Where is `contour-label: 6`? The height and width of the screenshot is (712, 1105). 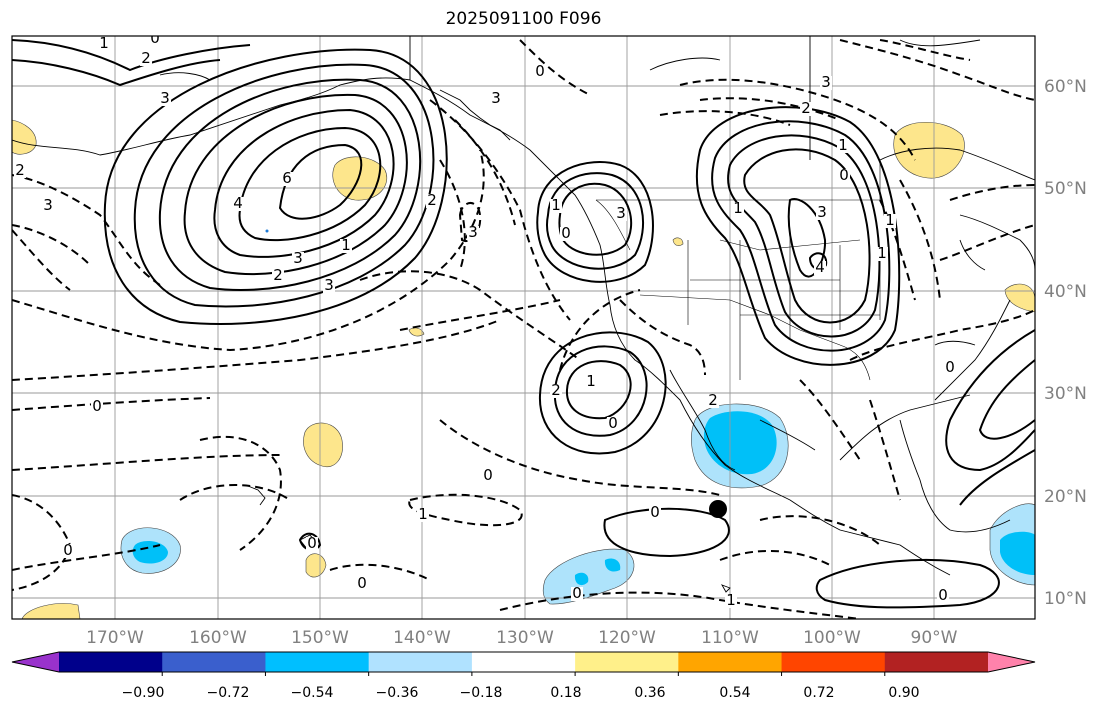 contour-label: 6 is located at coordinates (287, 178).